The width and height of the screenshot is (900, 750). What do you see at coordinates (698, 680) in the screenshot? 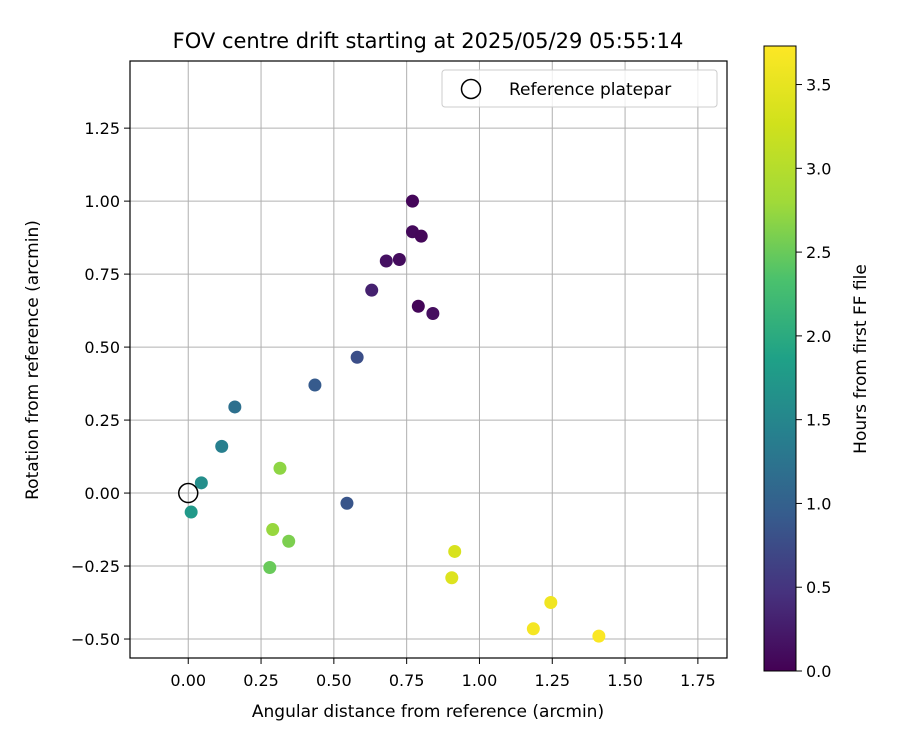
I see `x-tick-label: 1.75` at bounding box center [698, 680].